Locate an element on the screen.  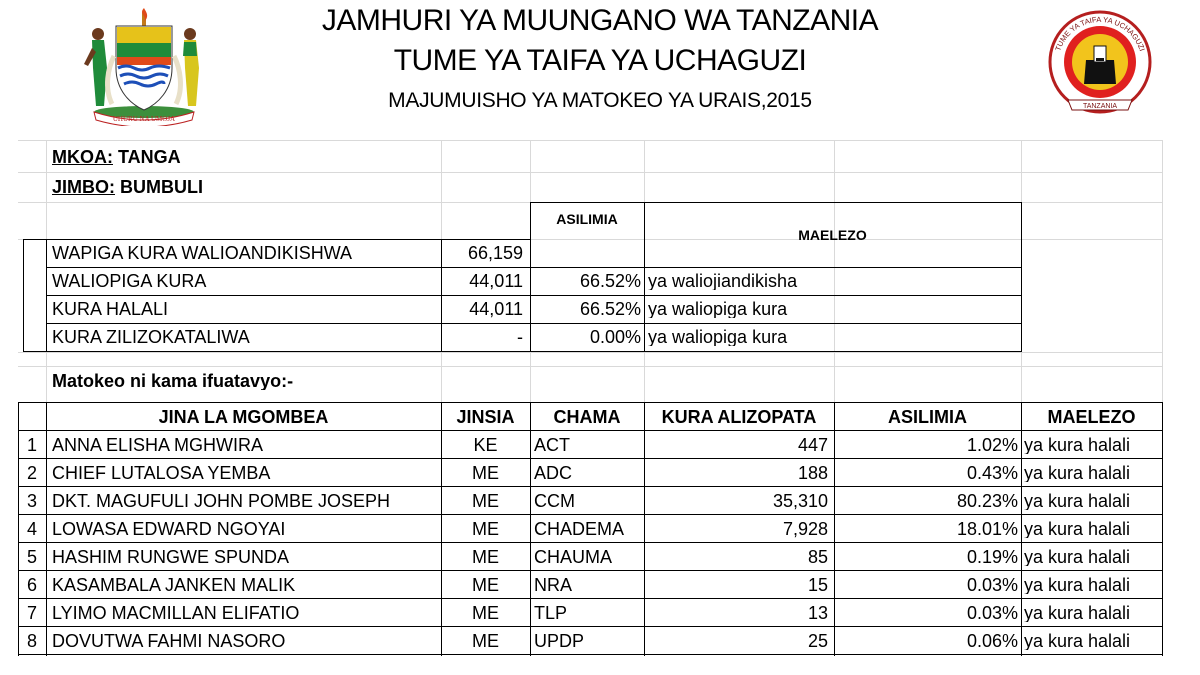
title-country: JAMHURI YA MUUNGANO WA TANZANIA is located at coordinates (600, 20).